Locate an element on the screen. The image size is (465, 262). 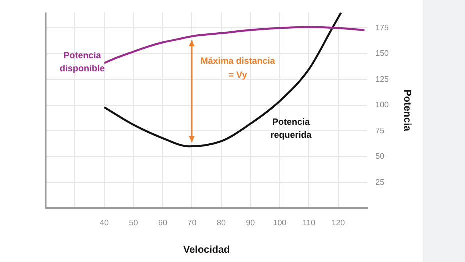
x-tick-label: 70 is located at coordinates (193, 223).